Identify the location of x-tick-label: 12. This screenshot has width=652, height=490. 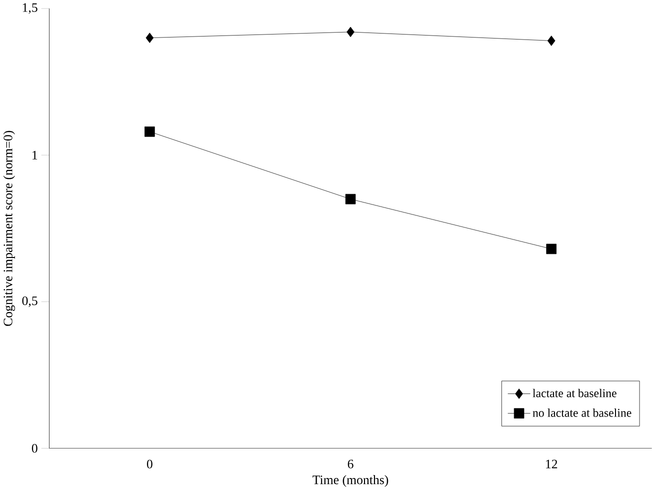
(552, 464).